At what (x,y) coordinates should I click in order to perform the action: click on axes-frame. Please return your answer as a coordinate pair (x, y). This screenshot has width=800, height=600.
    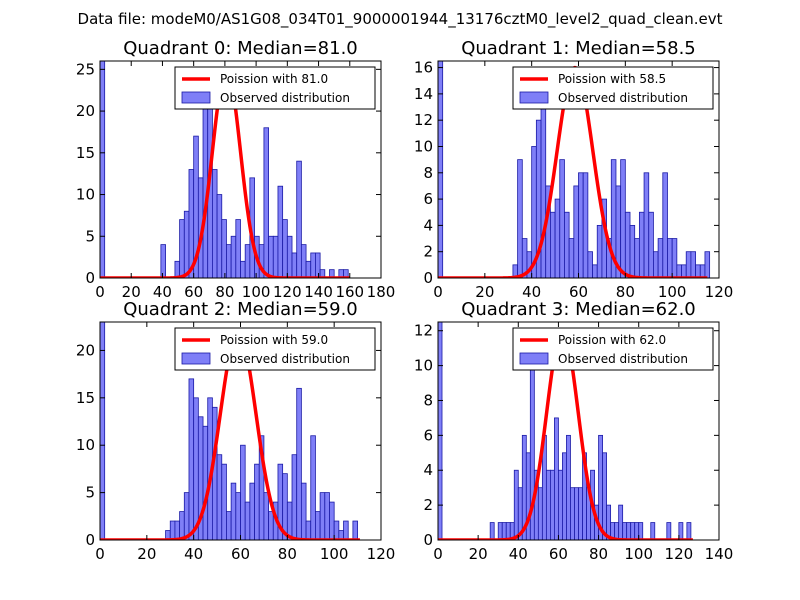
    Looking at the image, I should click on (578, 431).